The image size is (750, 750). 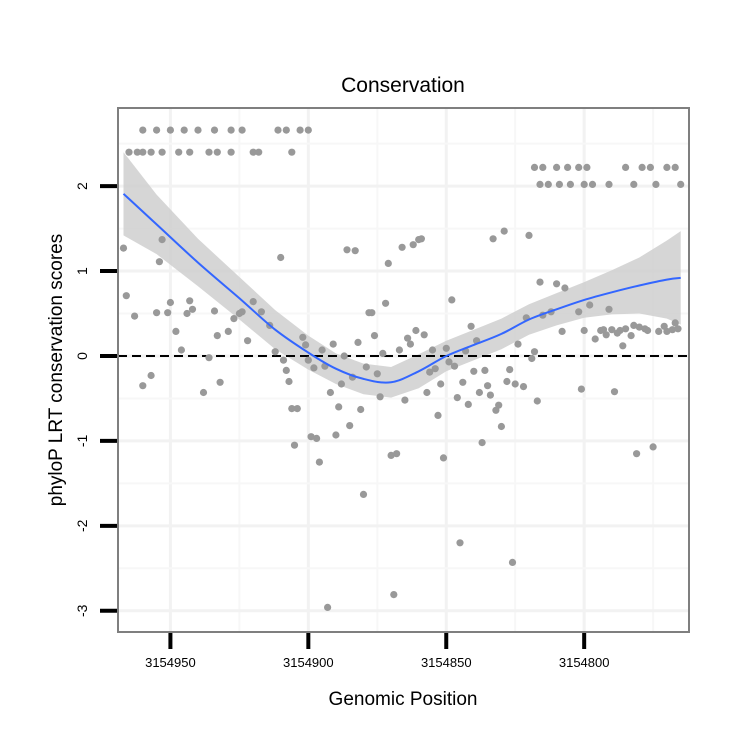 I want to click on x-tick-label: 3154800, so click(x=584, y=662).